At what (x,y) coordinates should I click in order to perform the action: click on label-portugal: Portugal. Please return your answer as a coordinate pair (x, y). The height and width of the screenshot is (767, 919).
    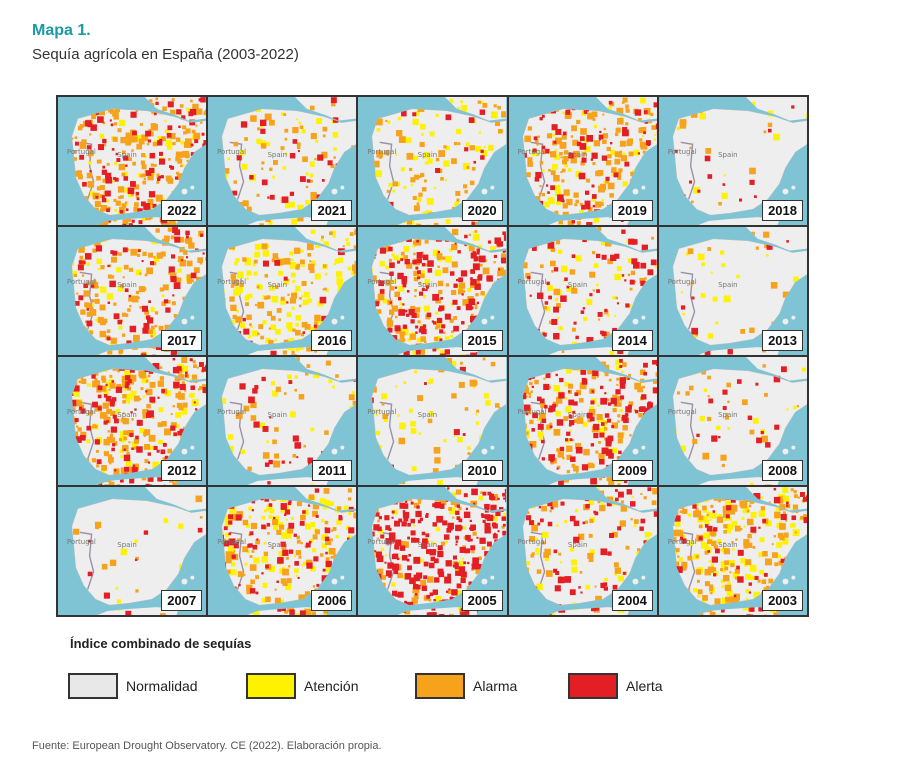
    Looking at the image, I should click on (532, 282).